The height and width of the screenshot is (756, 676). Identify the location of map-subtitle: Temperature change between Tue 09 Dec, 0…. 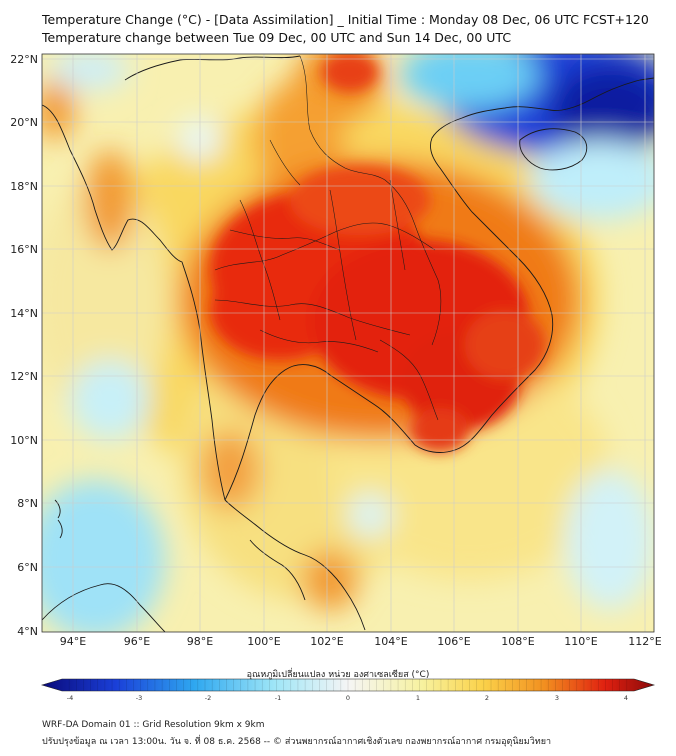
(277, 37).